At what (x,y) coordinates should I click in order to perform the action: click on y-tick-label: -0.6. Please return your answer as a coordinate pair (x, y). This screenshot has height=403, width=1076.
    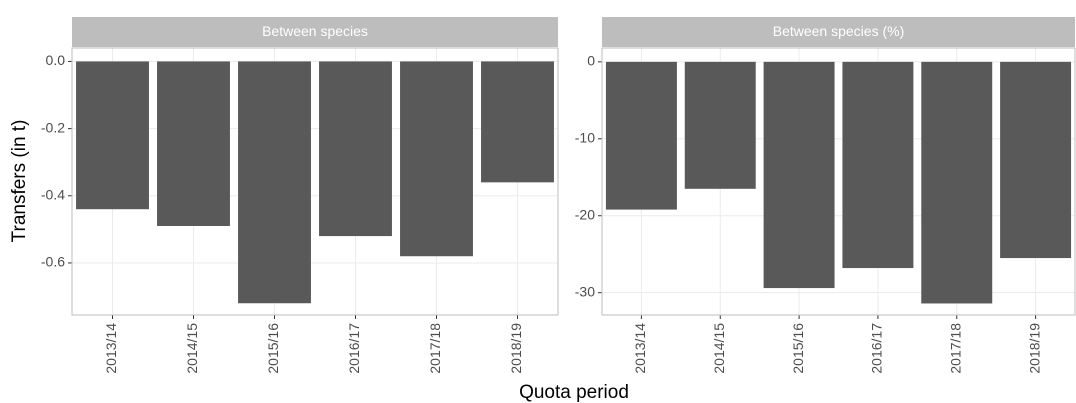
    Looking at the image, I should click on (53, 262).